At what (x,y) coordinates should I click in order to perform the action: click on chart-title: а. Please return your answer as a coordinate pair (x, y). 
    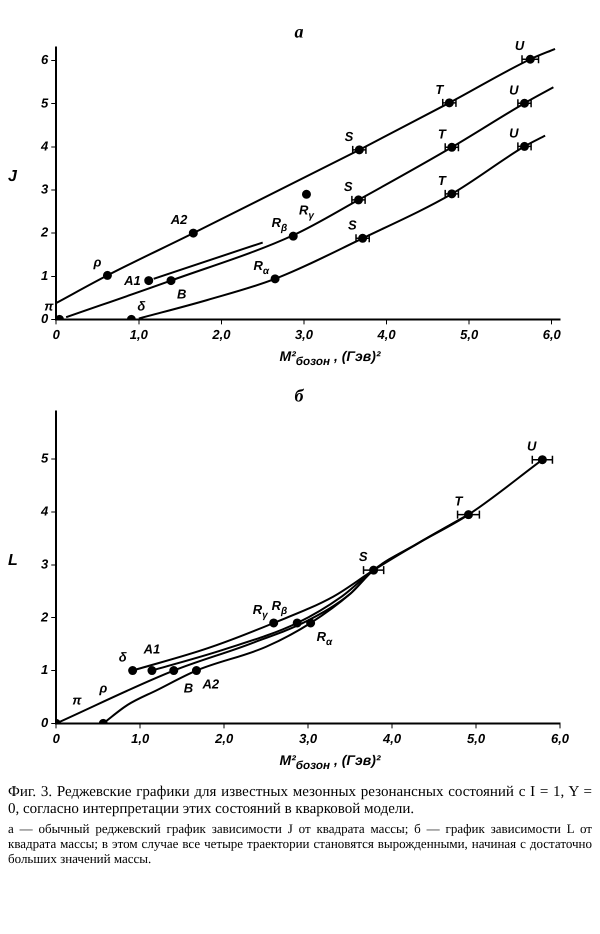
    Looking at the image, I should click on (299, 31).